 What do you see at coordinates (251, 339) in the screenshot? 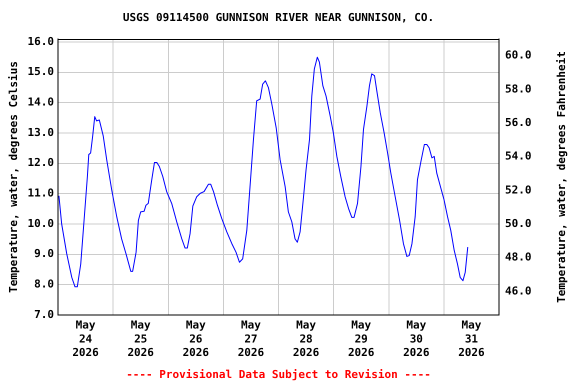
I see `x-tick-label: May 27 2026` at bounding box center [251, 339].